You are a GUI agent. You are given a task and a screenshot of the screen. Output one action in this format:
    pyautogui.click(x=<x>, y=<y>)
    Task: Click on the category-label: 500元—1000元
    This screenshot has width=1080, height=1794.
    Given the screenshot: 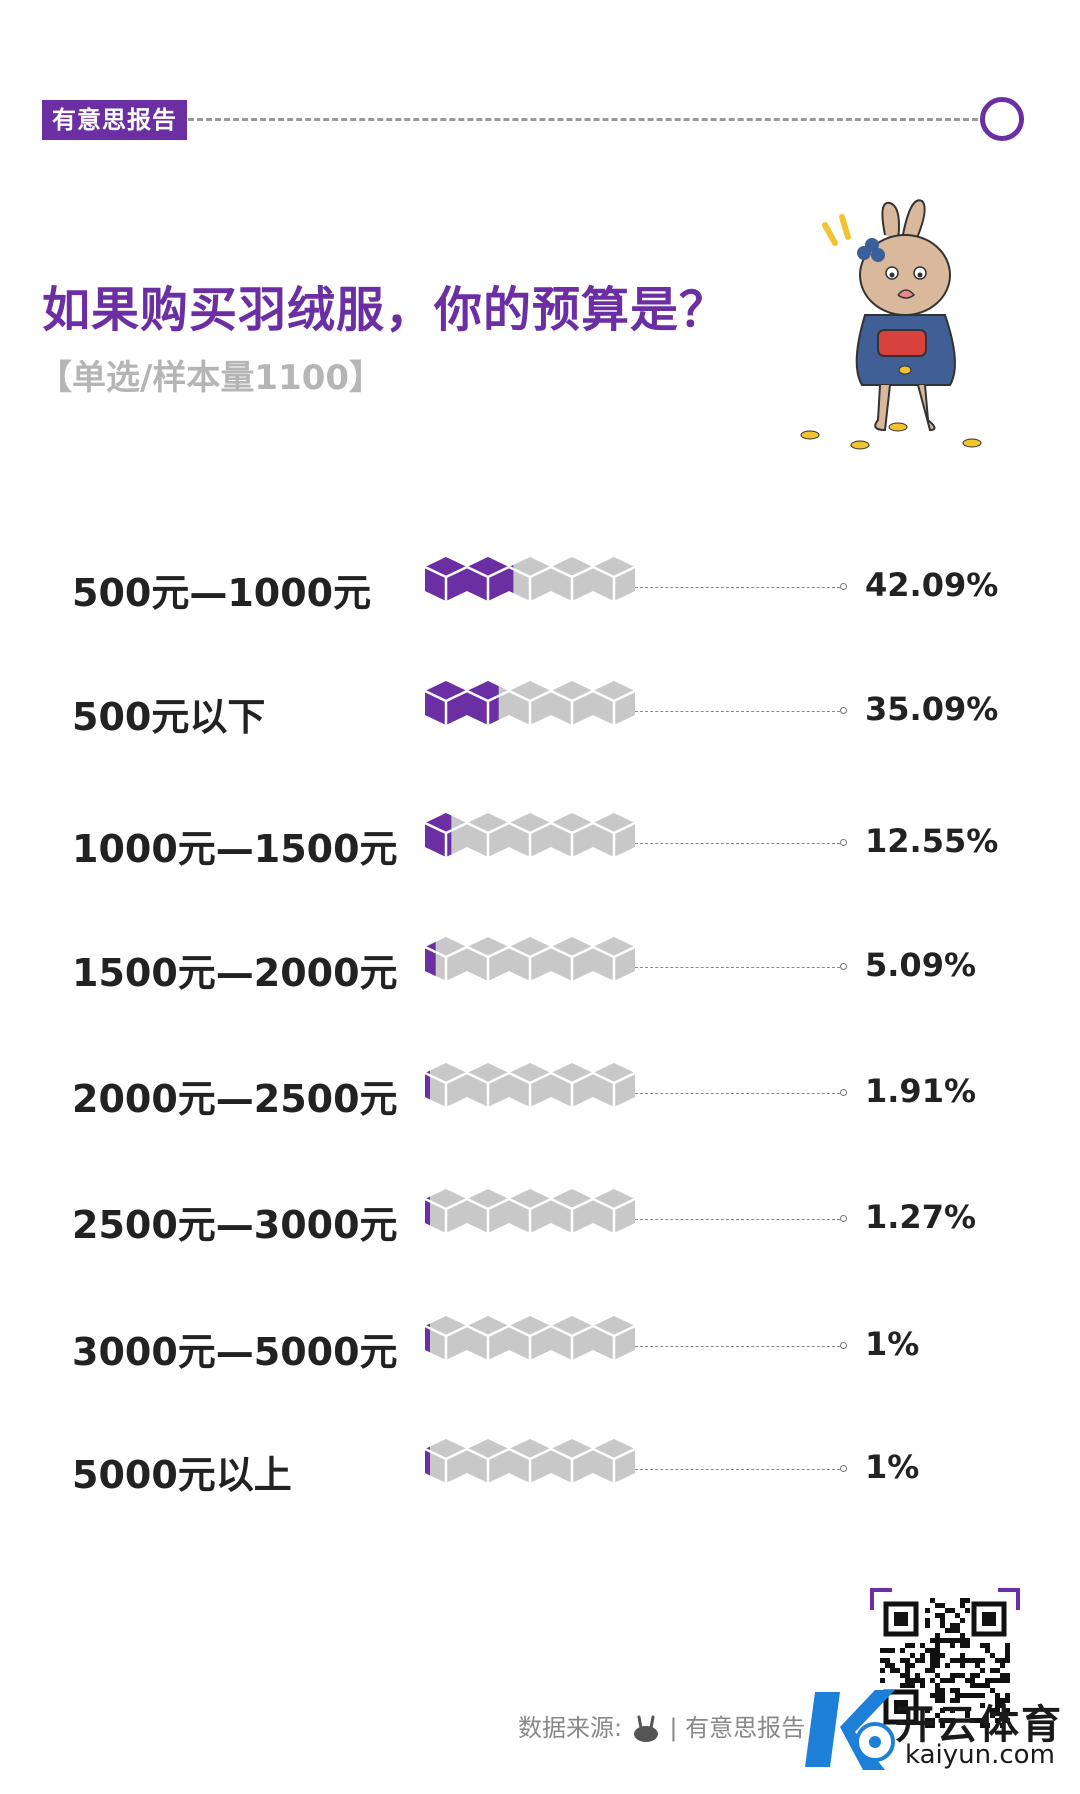 What is the action you would take?
    pyautogui.click(x=222, y=593)
    